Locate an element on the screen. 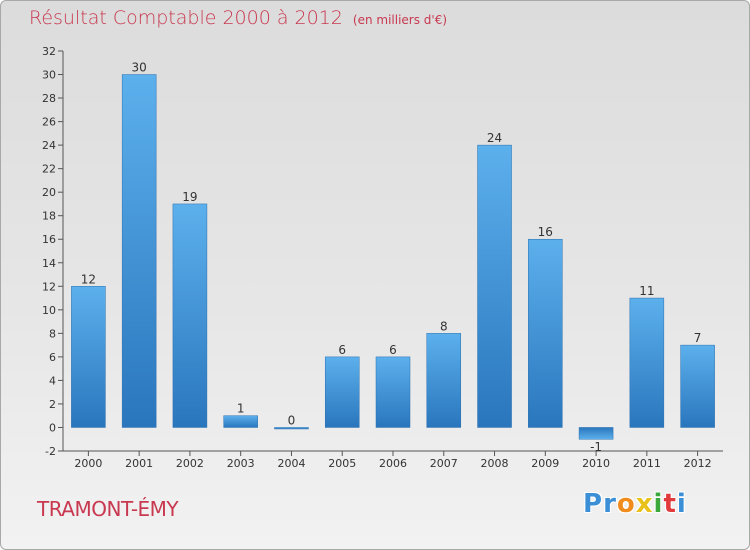 Image resolution: width=750 pixels, height=550 pixels. proxiti-logo: Proxiti is located at coordinates (635, 504).